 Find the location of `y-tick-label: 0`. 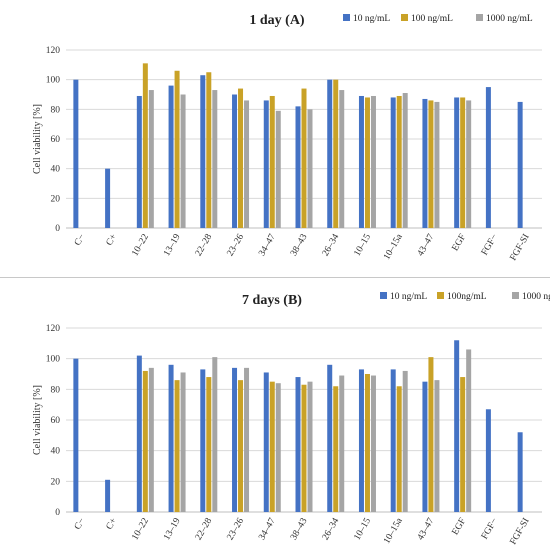

y-tick-label: 0 is located at coordinates (57, 229).